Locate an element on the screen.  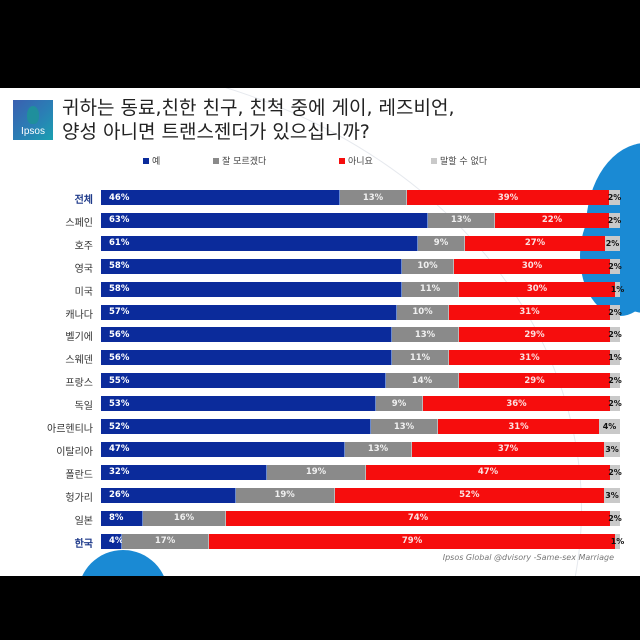
row-label: 벨기에 is located at coordinates (79, 338).